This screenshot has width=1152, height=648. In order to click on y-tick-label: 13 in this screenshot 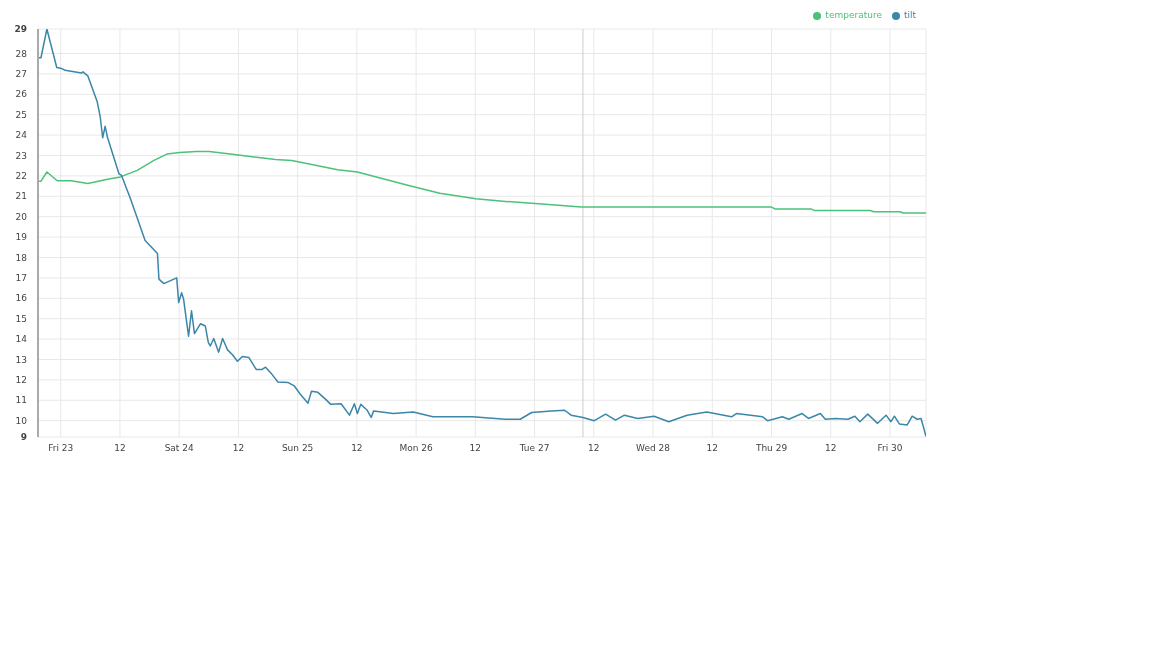, I will do `click(21, 359)`.